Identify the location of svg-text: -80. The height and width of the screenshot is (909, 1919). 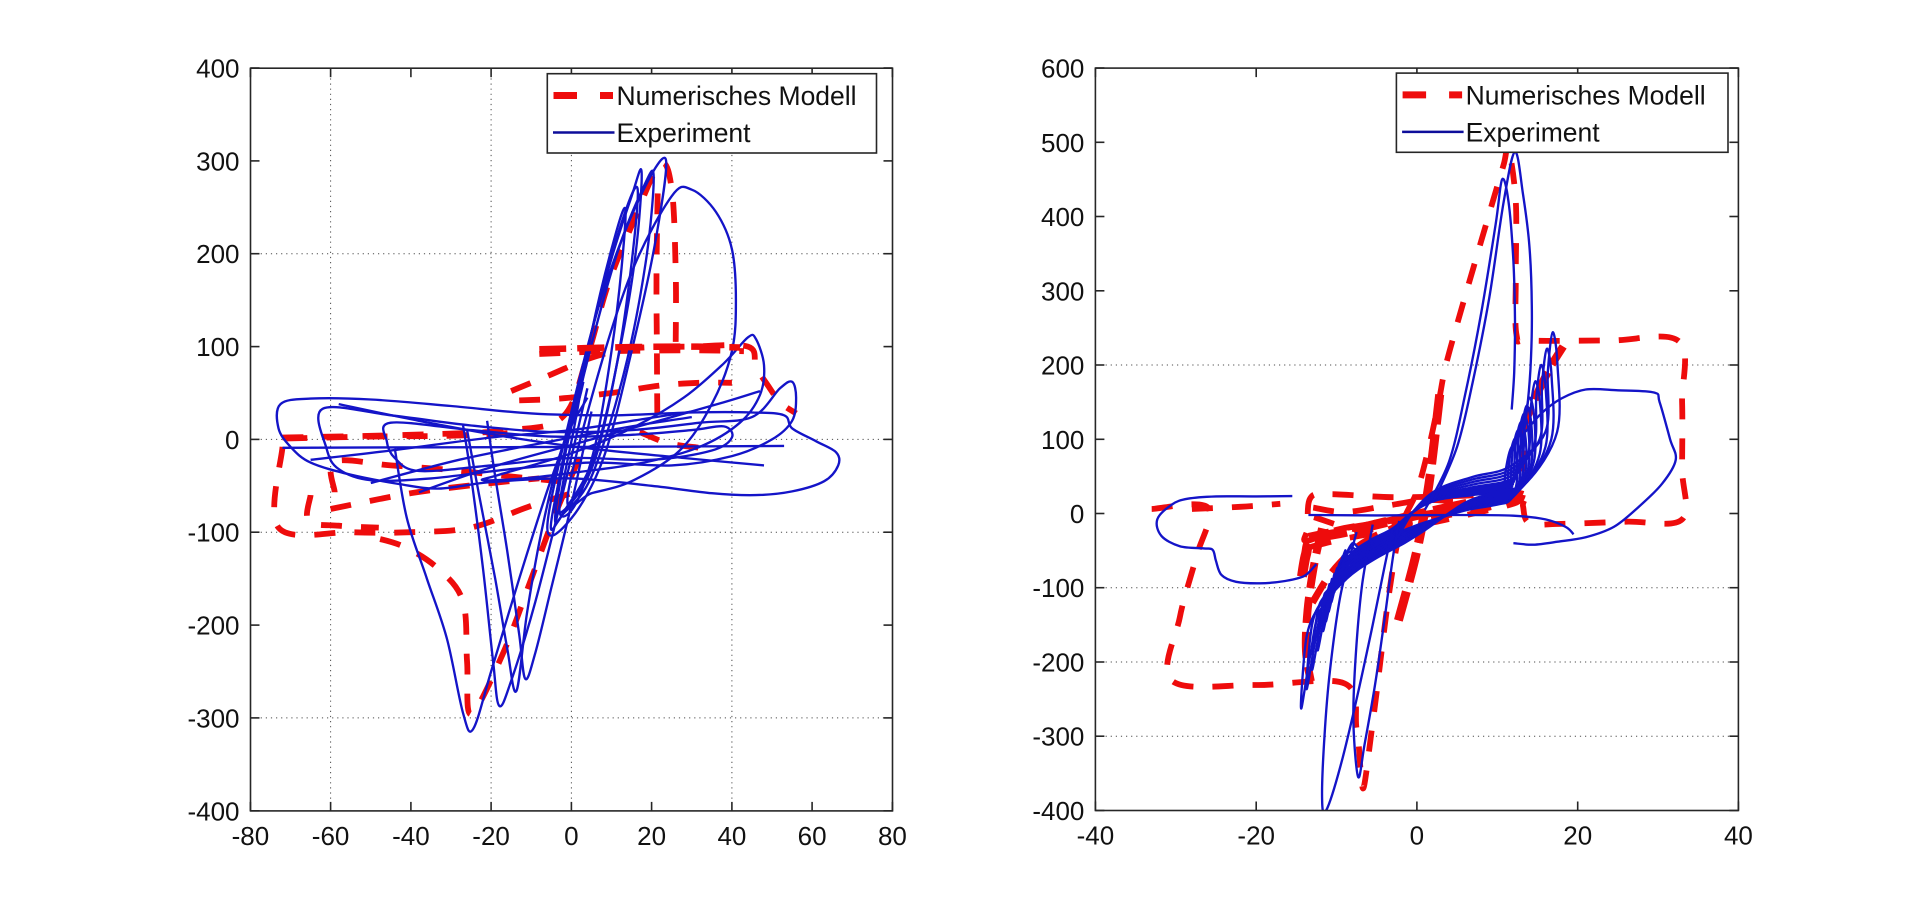
(251, 836).